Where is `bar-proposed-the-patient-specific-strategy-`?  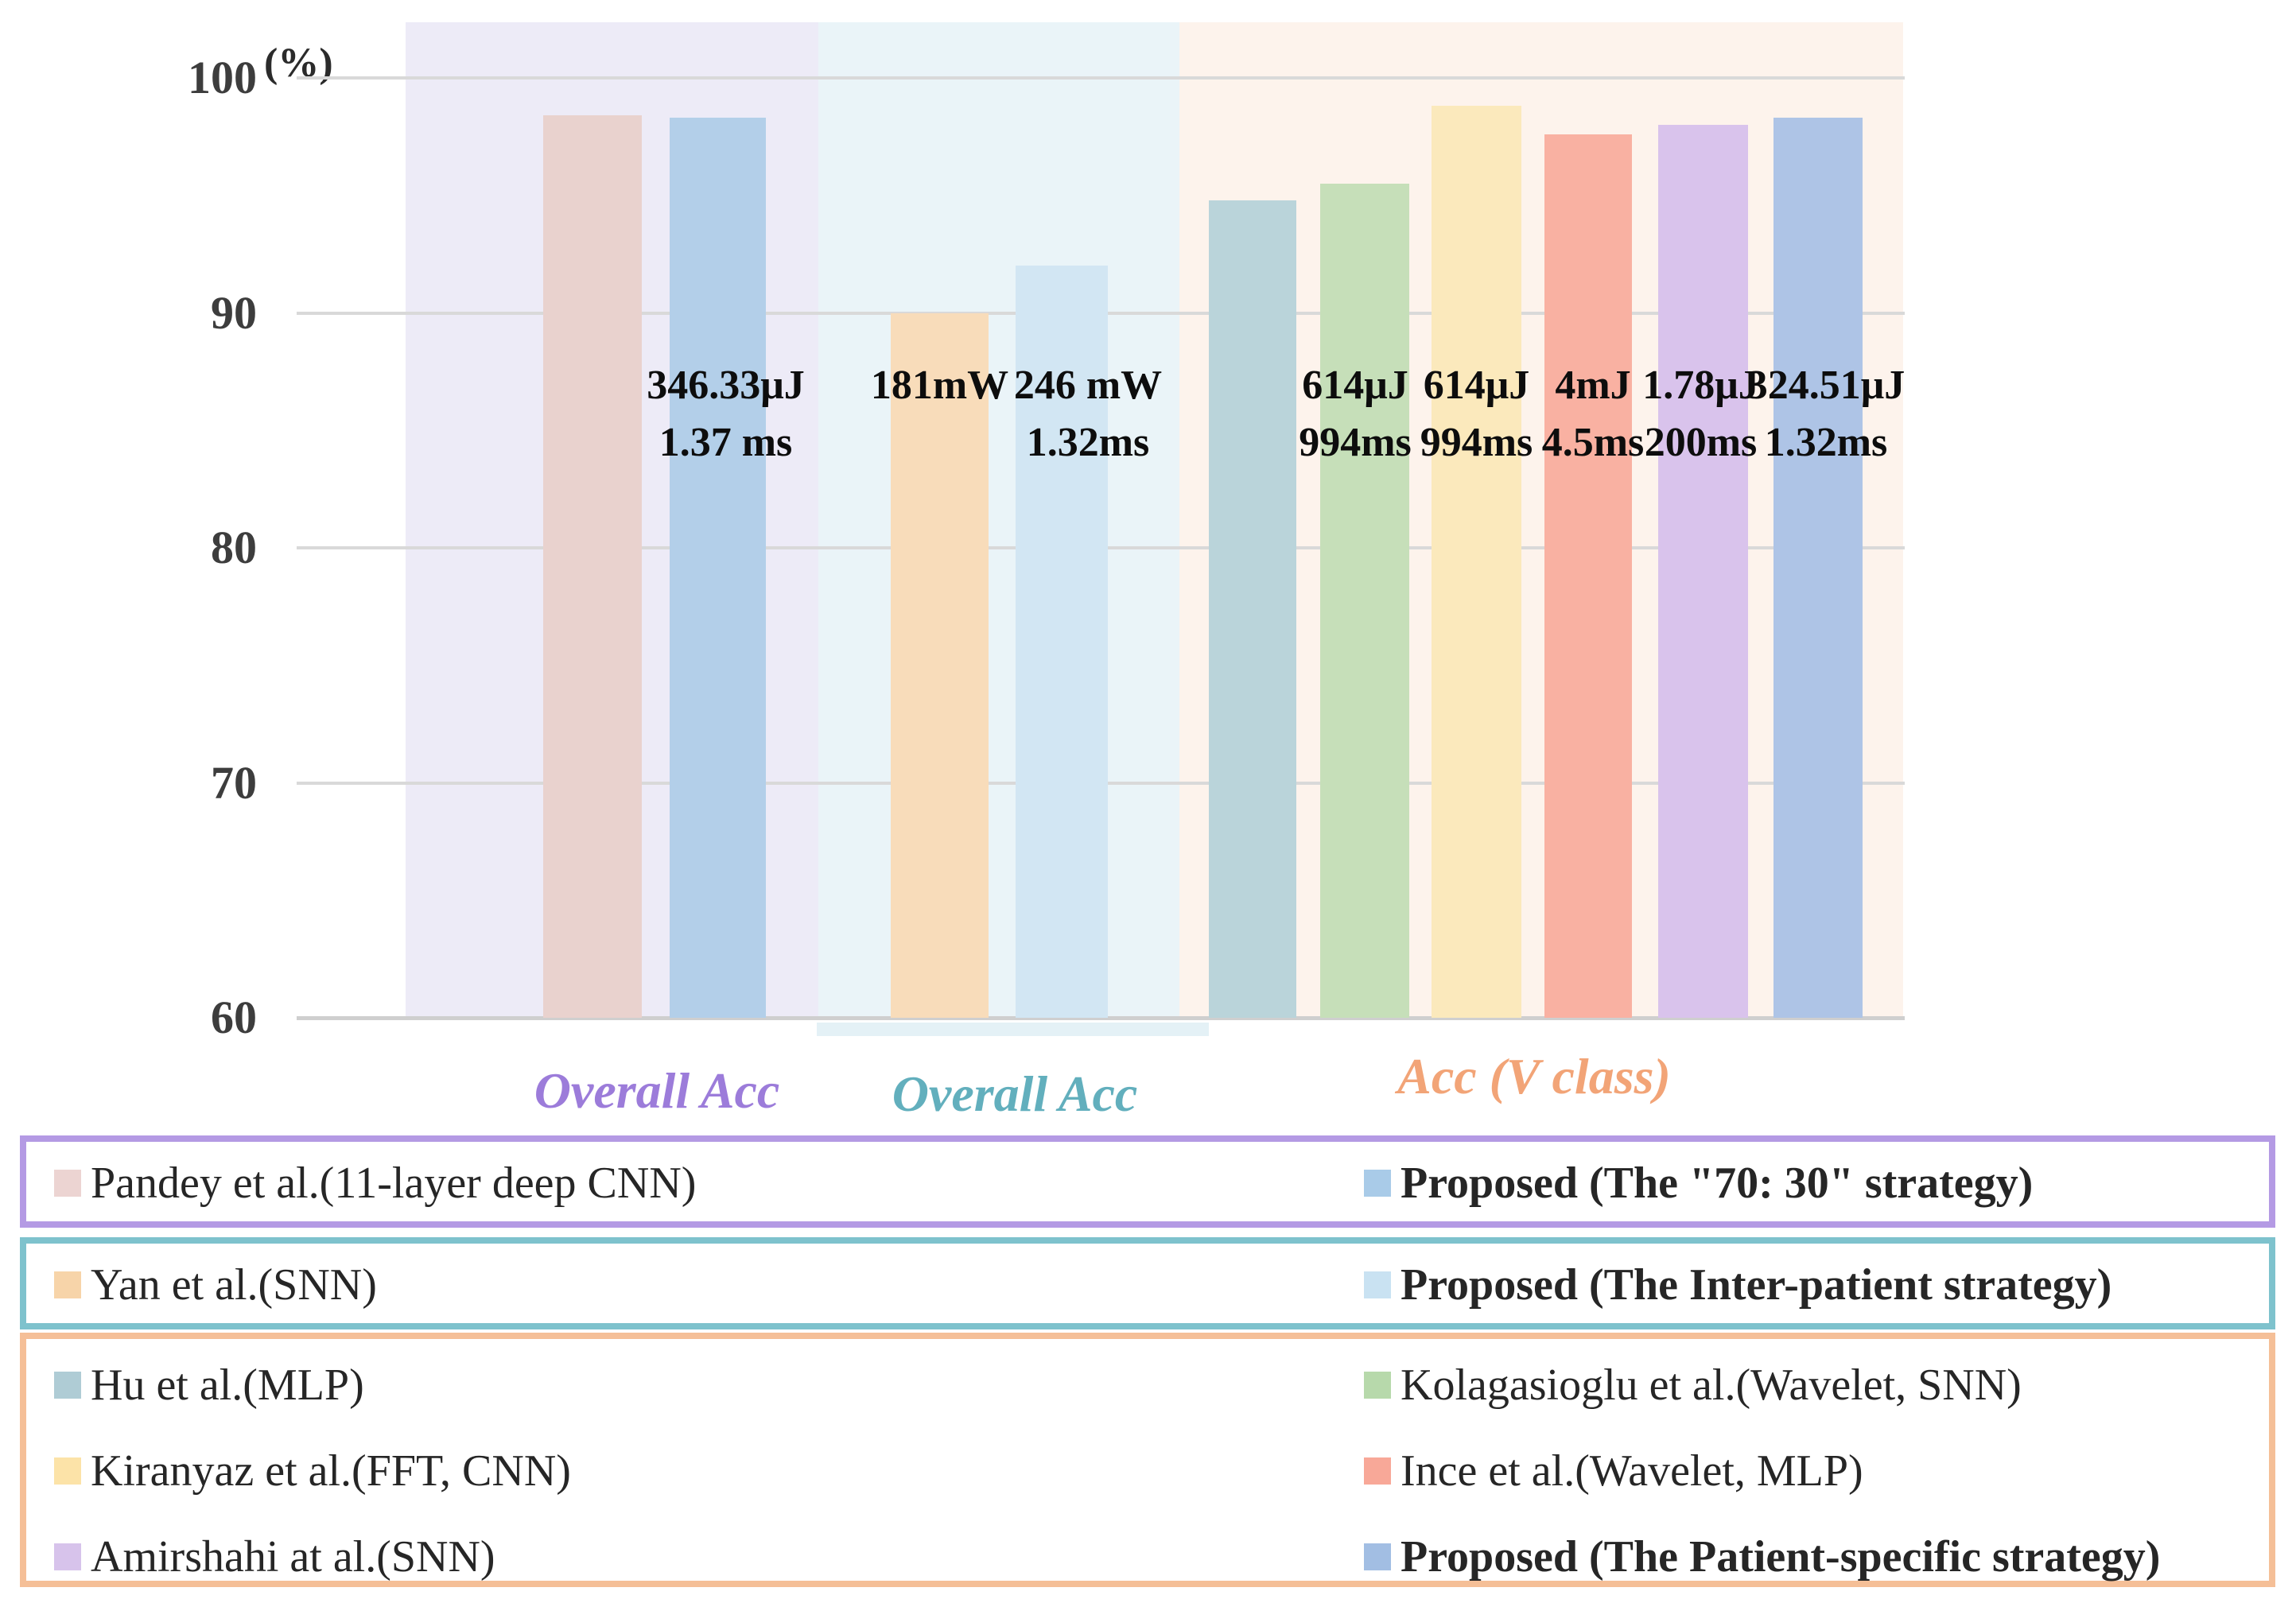 bar-proposed-the-patient-specific-strategy- is located at coordinates (1818, 568).